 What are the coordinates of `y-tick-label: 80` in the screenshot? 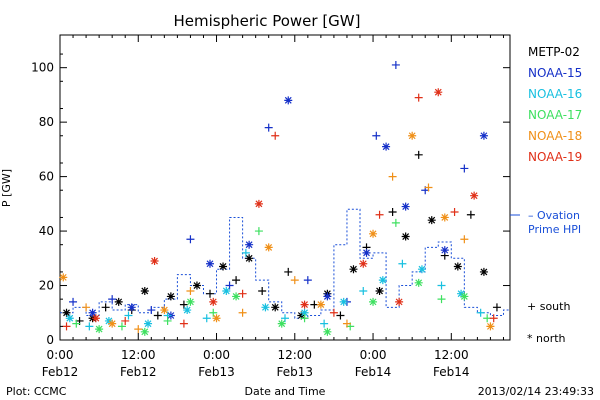 It's located at (46, 122).